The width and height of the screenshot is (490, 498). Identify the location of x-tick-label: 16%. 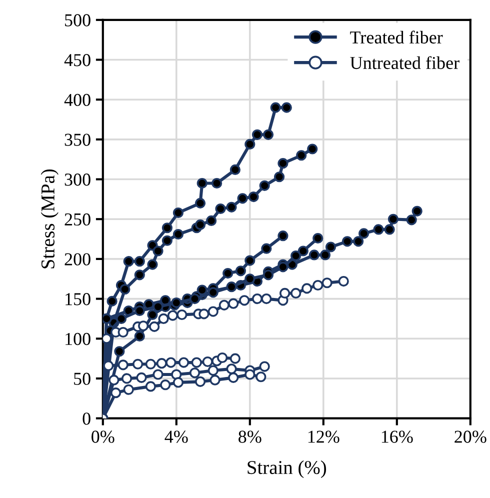
(397, 436).